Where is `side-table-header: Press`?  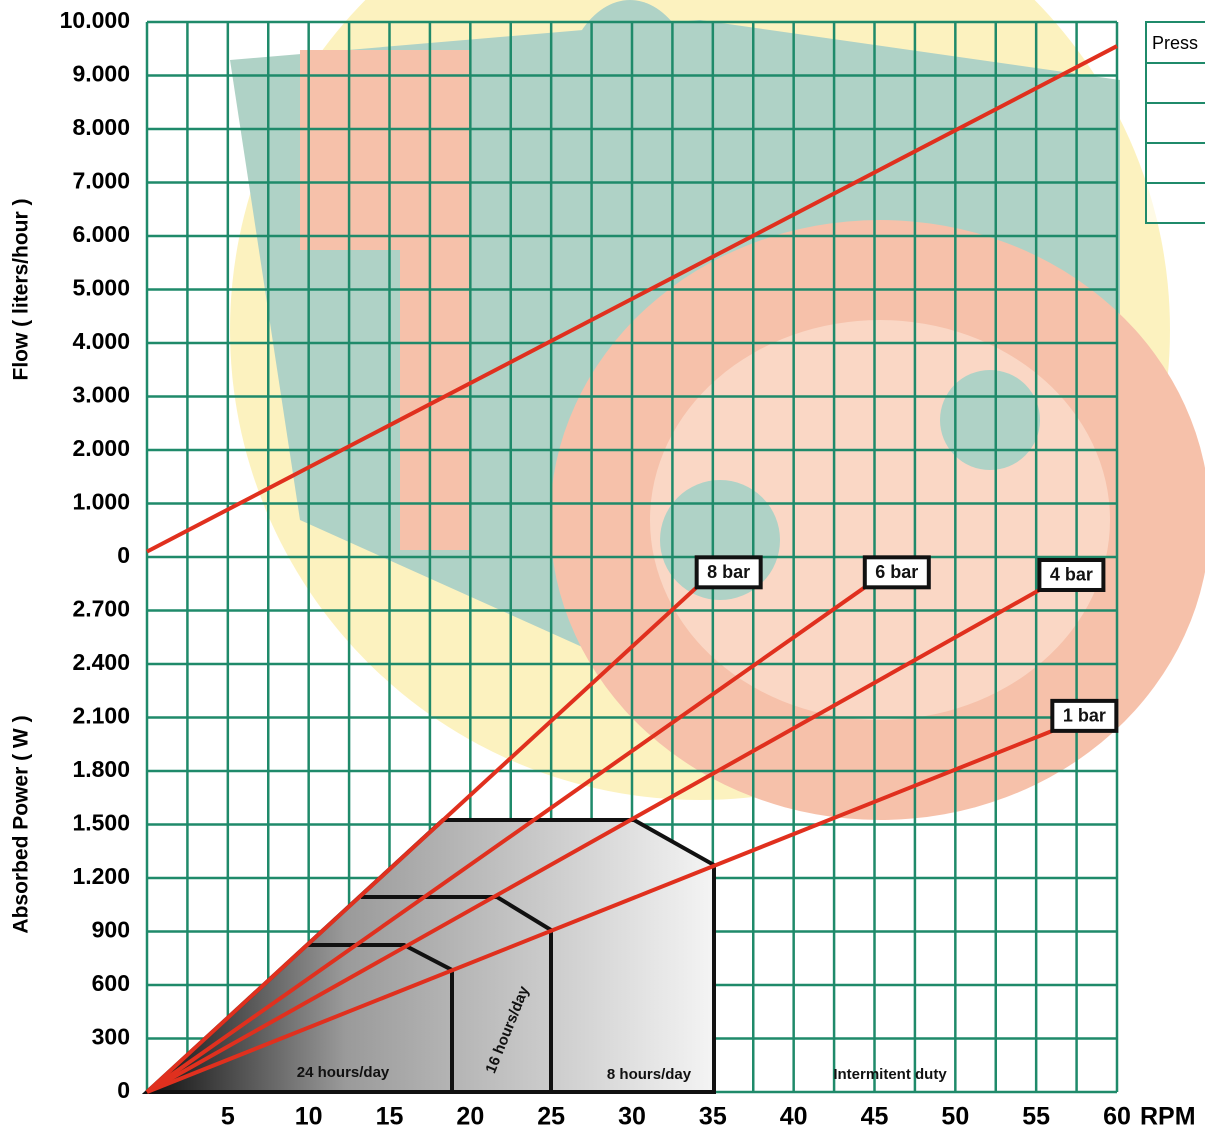 side-table-header: Press is located at coordinates (1175, 43).